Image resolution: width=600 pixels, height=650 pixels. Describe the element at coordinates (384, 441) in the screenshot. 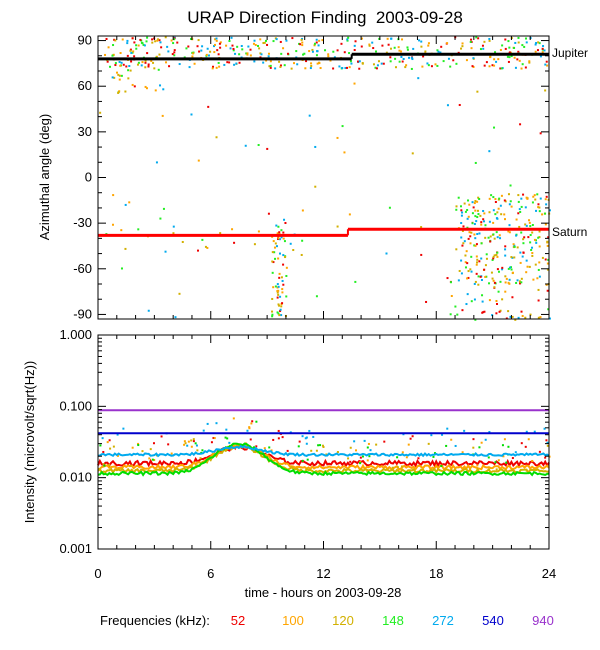

I see `series-52-spike` at that location.